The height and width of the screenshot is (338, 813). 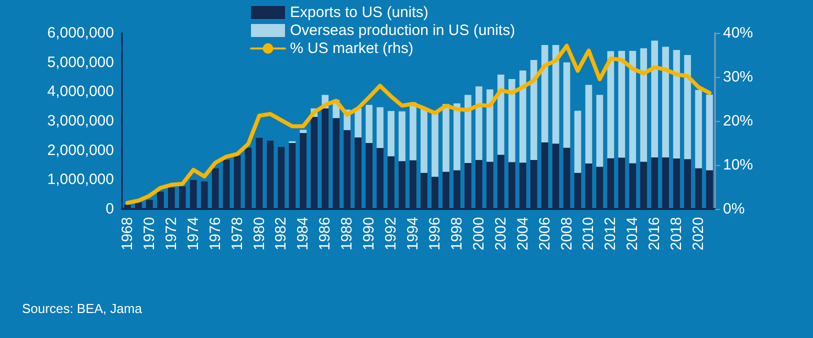 I want to click on y-tick-label: 4,000,000, so click(x=80, y=91).